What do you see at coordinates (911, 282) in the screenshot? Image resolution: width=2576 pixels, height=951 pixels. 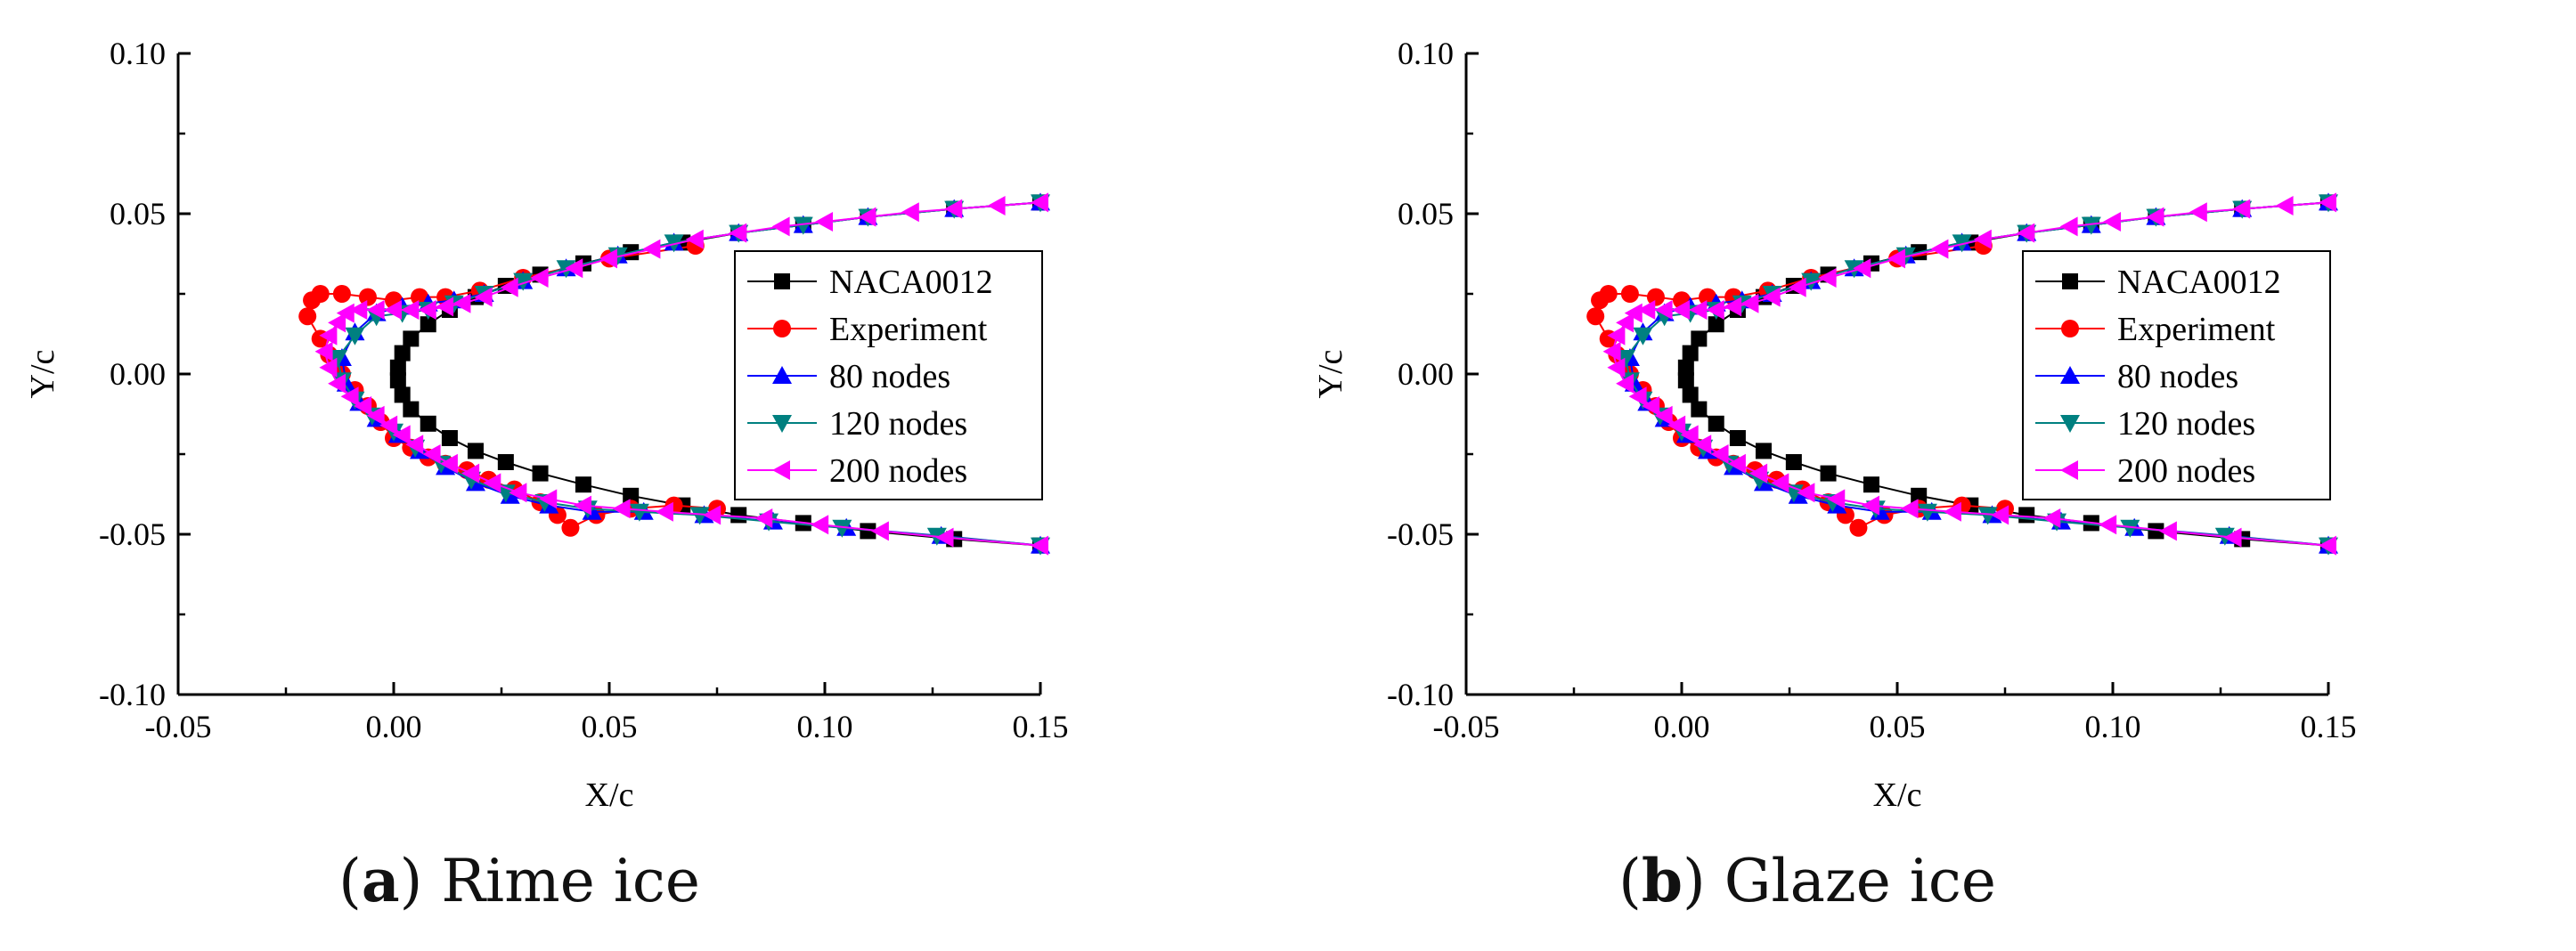 I see `legend-label: NACA0012` at bounding box center [911, 282].